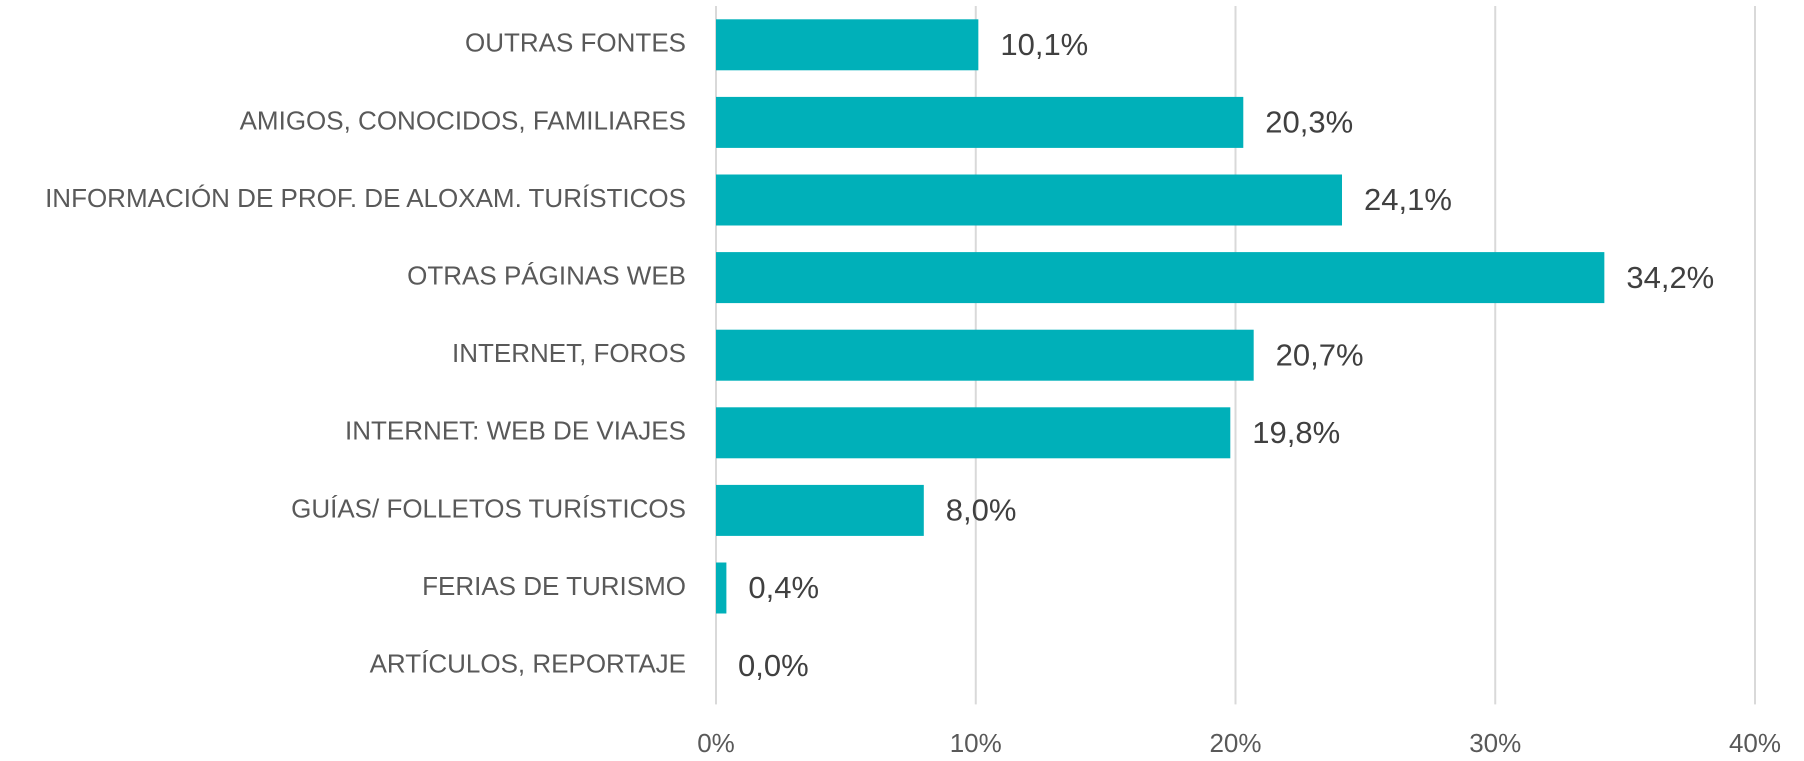 The width and height of the screenshot is (1804, 761). What do you see at coordinates (1755, 743) in the screenshot?
I see `x-tick-label: 40%` at bounding box center [1755, 743].